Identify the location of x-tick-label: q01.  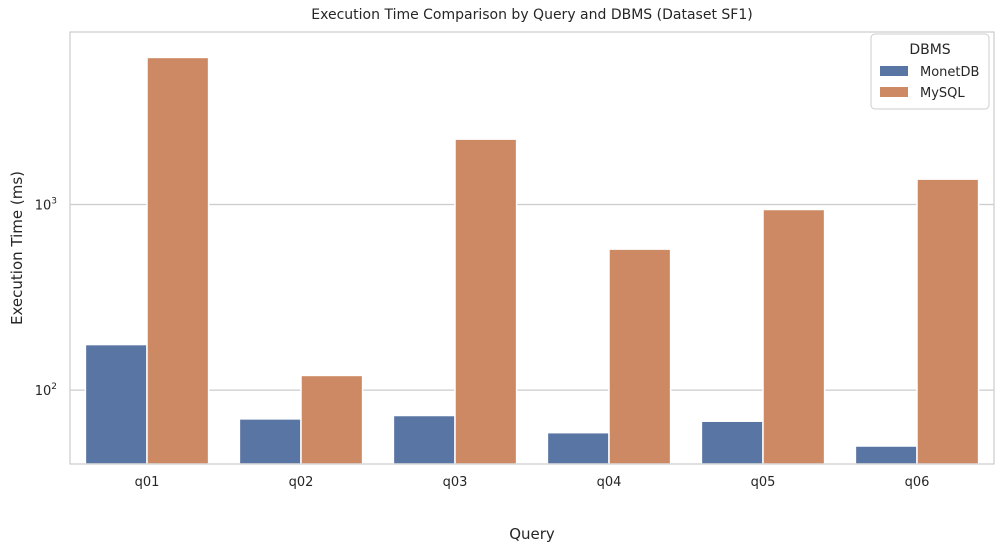
(147, 482).